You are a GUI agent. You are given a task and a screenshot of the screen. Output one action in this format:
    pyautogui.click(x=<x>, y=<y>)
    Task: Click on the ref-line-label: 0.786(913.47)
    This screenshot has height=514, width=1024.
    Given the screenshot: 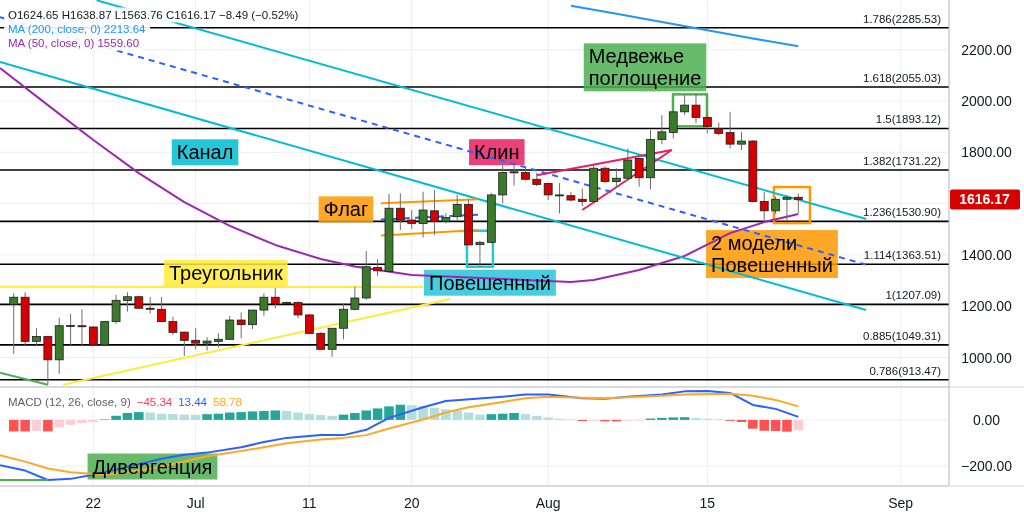 What is the action you would take?
    pyautogui.click(x=905, y=370)
    